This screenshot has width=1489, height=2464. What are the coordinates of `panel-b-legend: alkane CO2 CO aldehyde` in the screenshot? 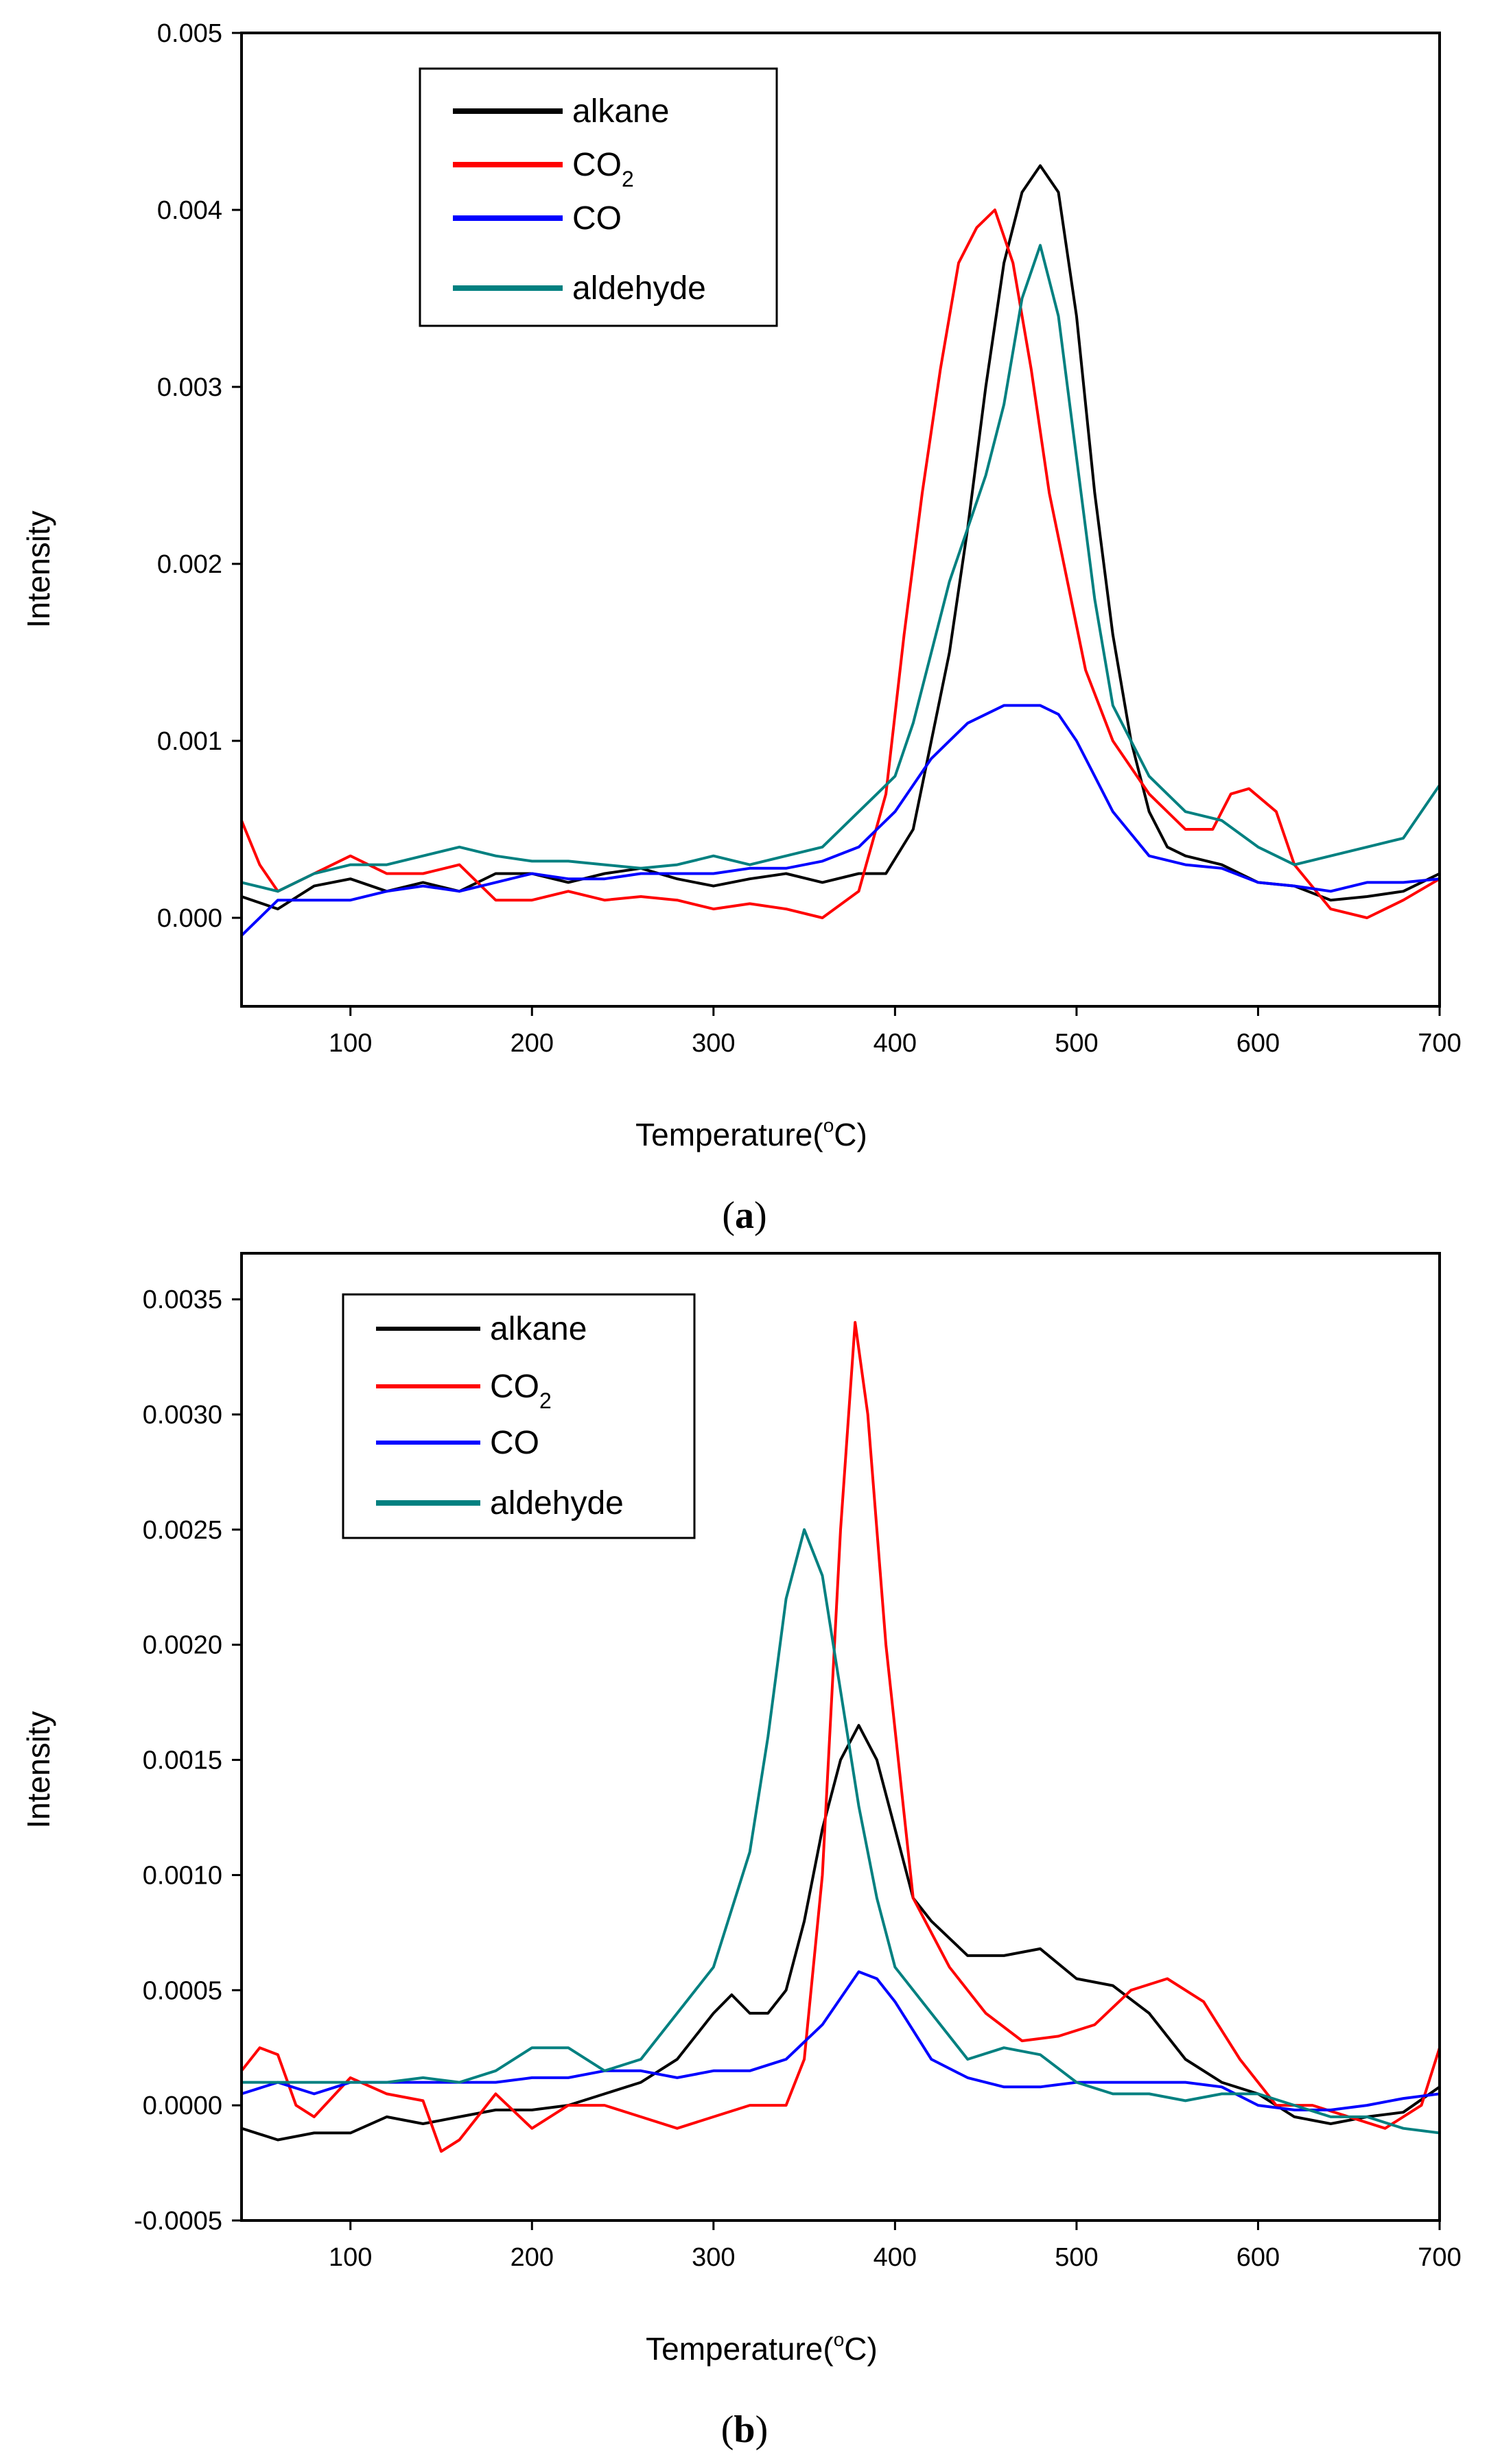 It's located at (519, 1416).